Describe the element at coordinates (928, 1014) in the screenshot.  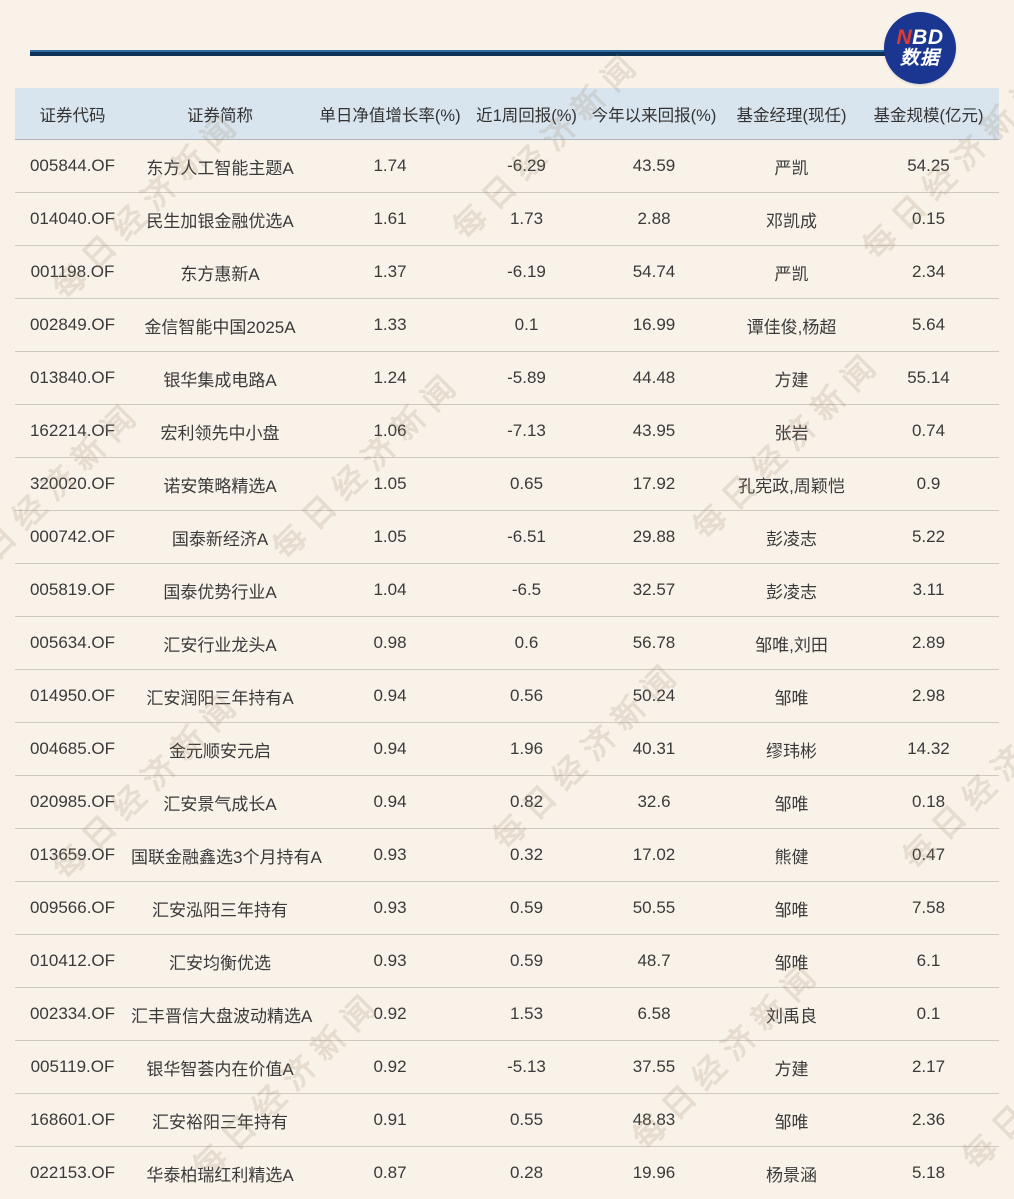
I see `cell-scale: 0.1` at that location.